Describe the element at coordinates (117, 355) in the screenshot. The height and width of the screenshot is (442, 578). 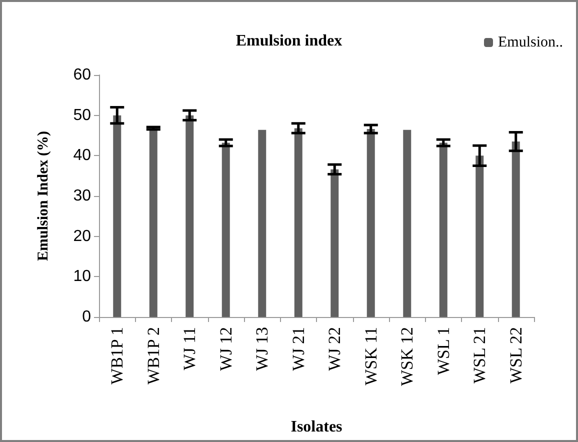
I see `x-tick-label: WB1P 1` at that location.